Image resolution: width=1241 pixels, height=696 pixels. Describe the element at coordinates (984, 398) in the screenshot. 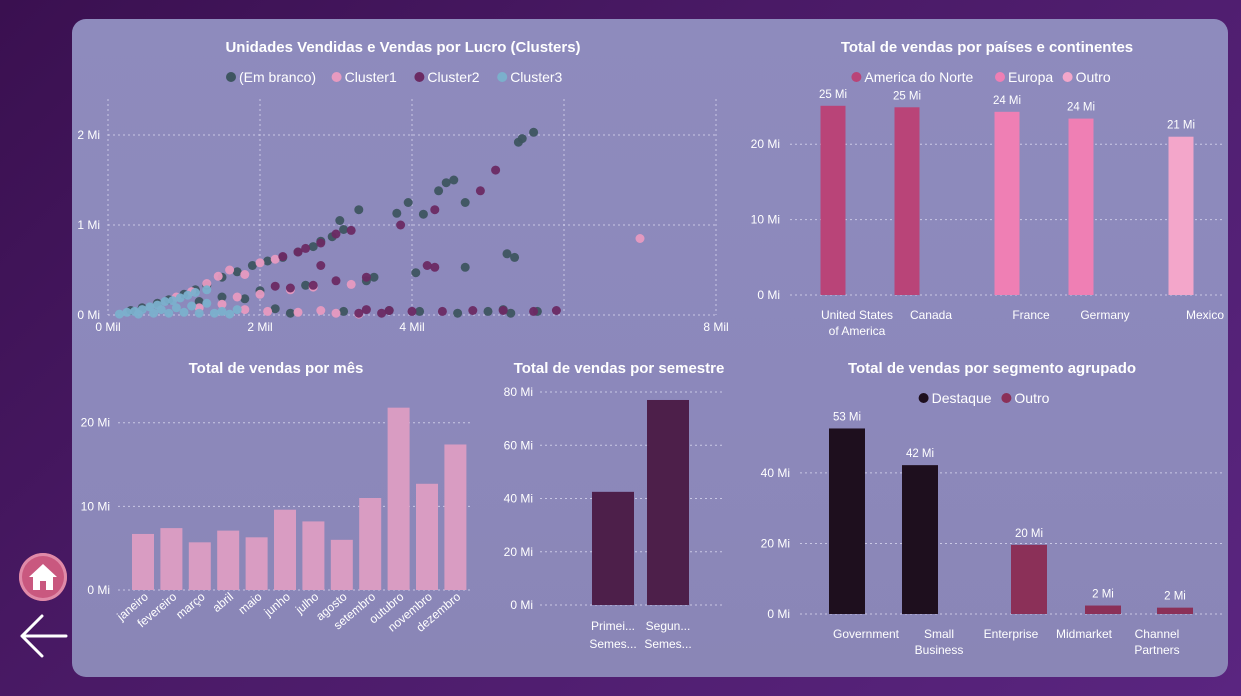

I see `segments-legend: Destaque Outro` at that location.